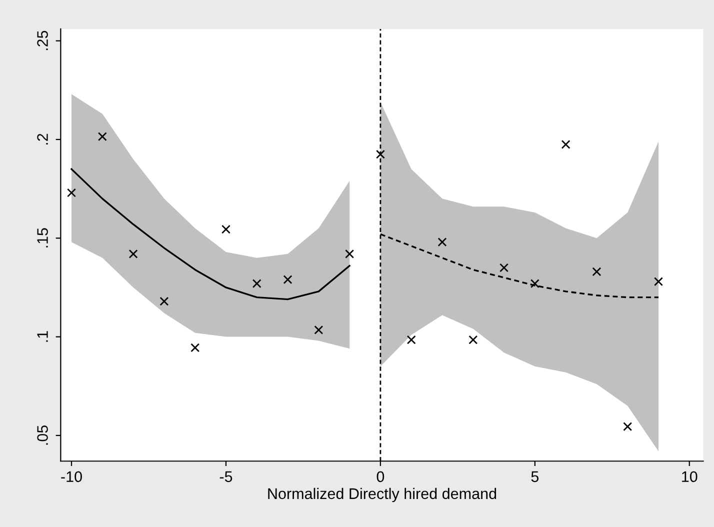 The width and height of the screenshot is (714, 527). What do you see at coordinates (42, 336) in the screenshot?
I see `y-tick-label: .1` at bounding box center [42, 336].